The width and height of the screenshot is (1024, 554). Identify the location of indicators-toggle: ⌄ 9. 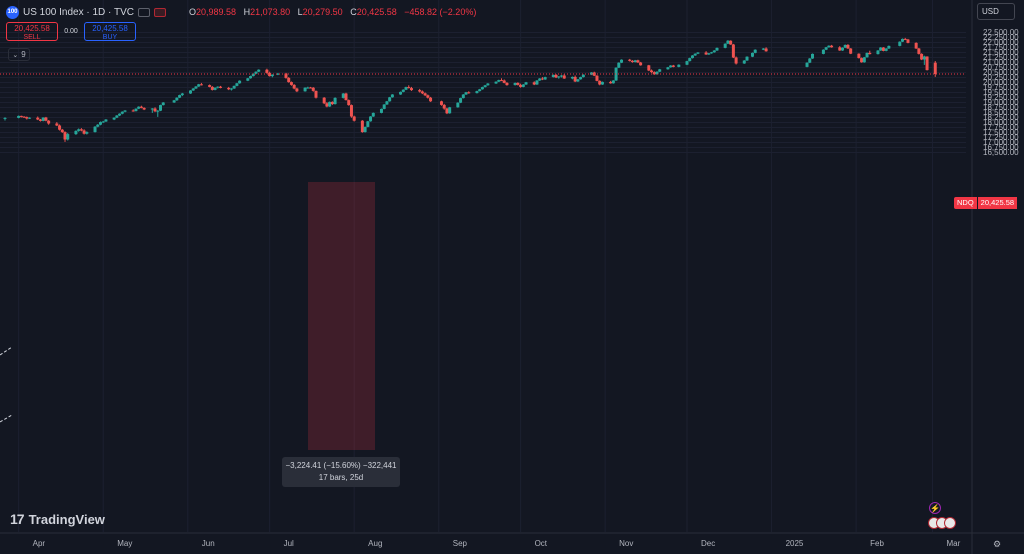
(19, 54).